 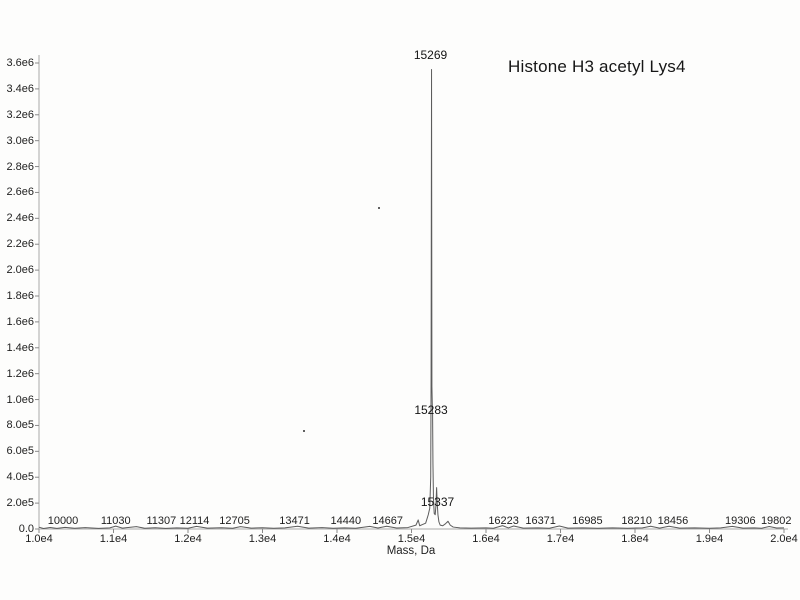 I want to click on x-tick-label: 1.5e4, so click(x=411, y=539).